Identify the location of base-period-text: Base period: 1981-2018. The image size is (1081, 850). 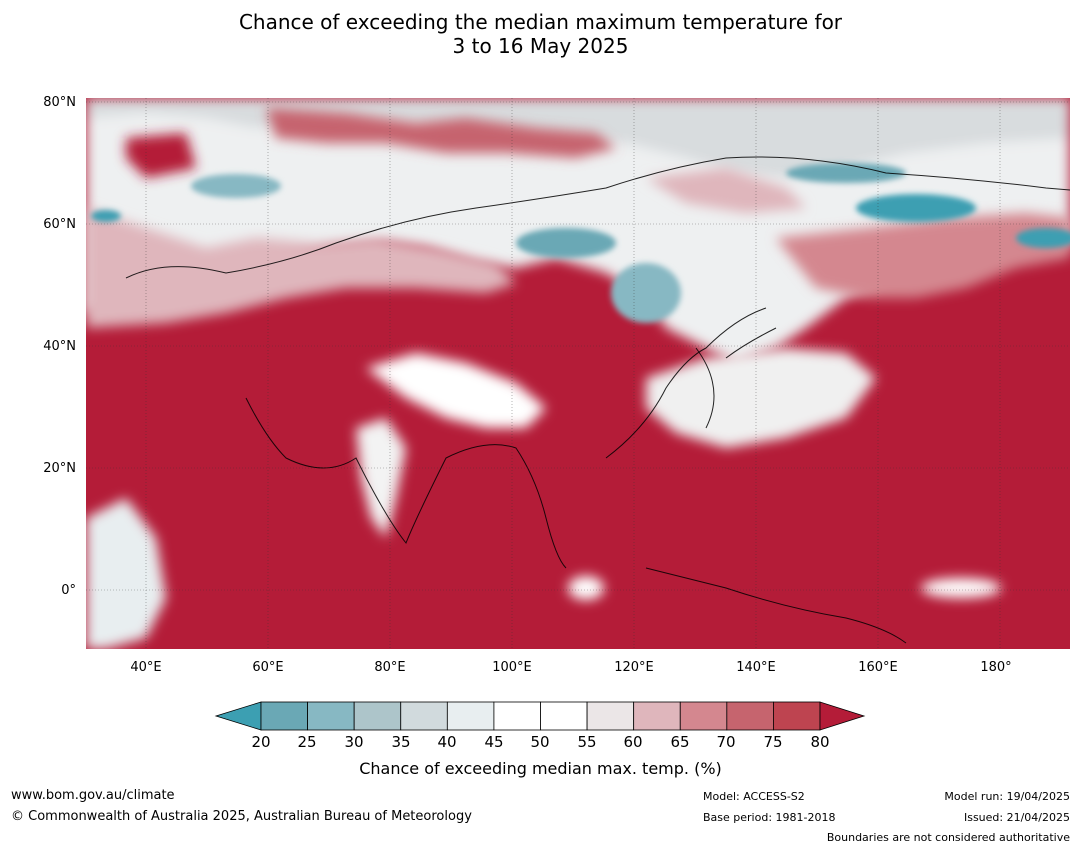
(769, 817).